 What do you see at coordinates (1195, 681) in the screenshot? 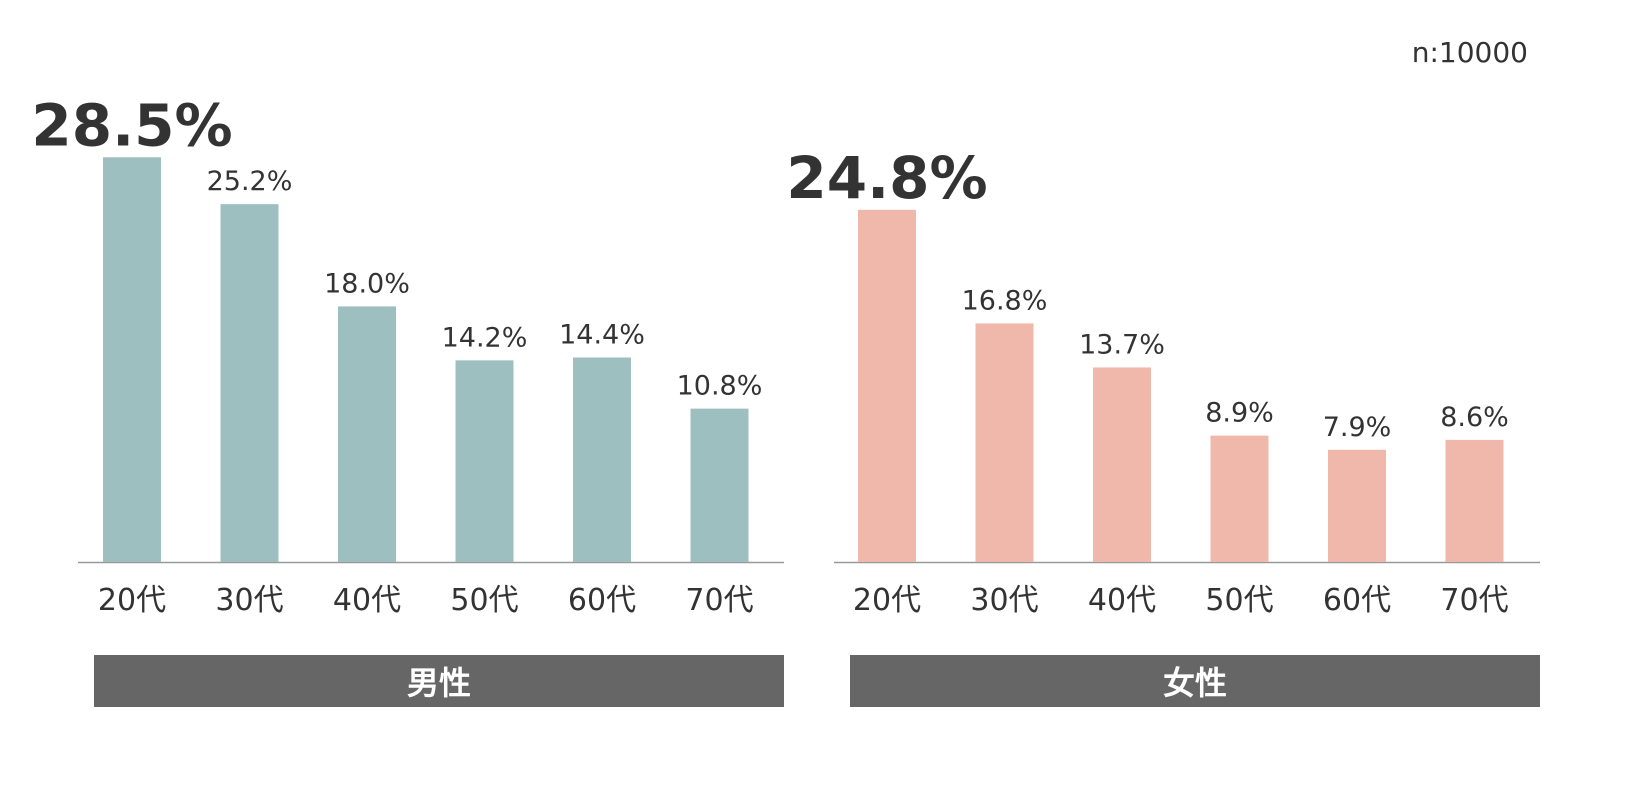
I see `group-label-female: 女性` at bounding box center [1195, 681].